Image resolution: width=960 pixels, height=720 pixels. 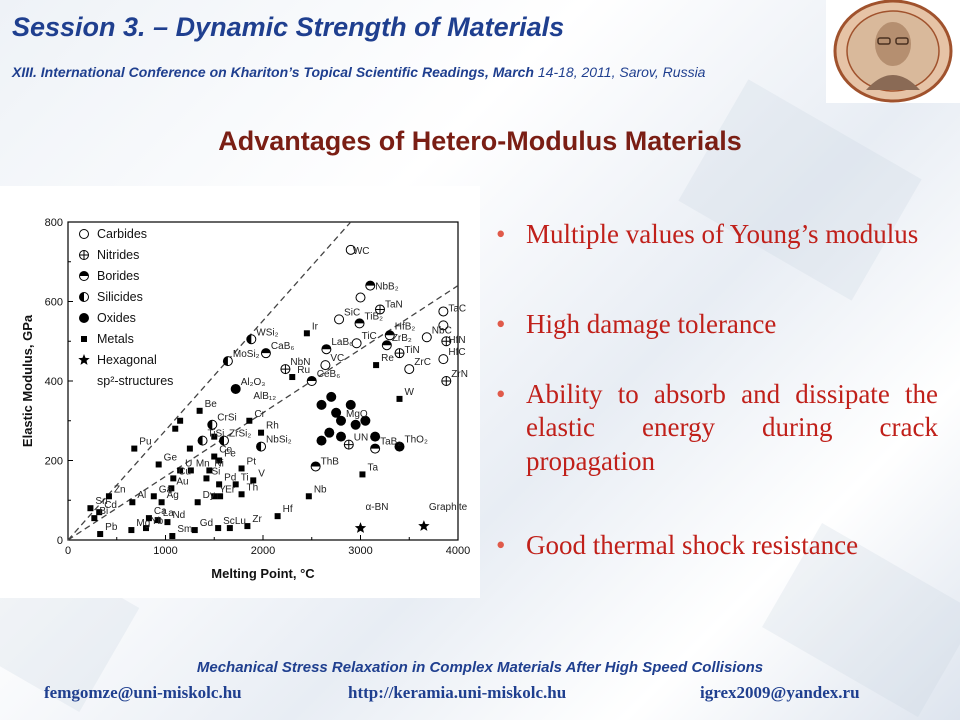 I want to click on compound-label: Be, so click(x=211, y=404).